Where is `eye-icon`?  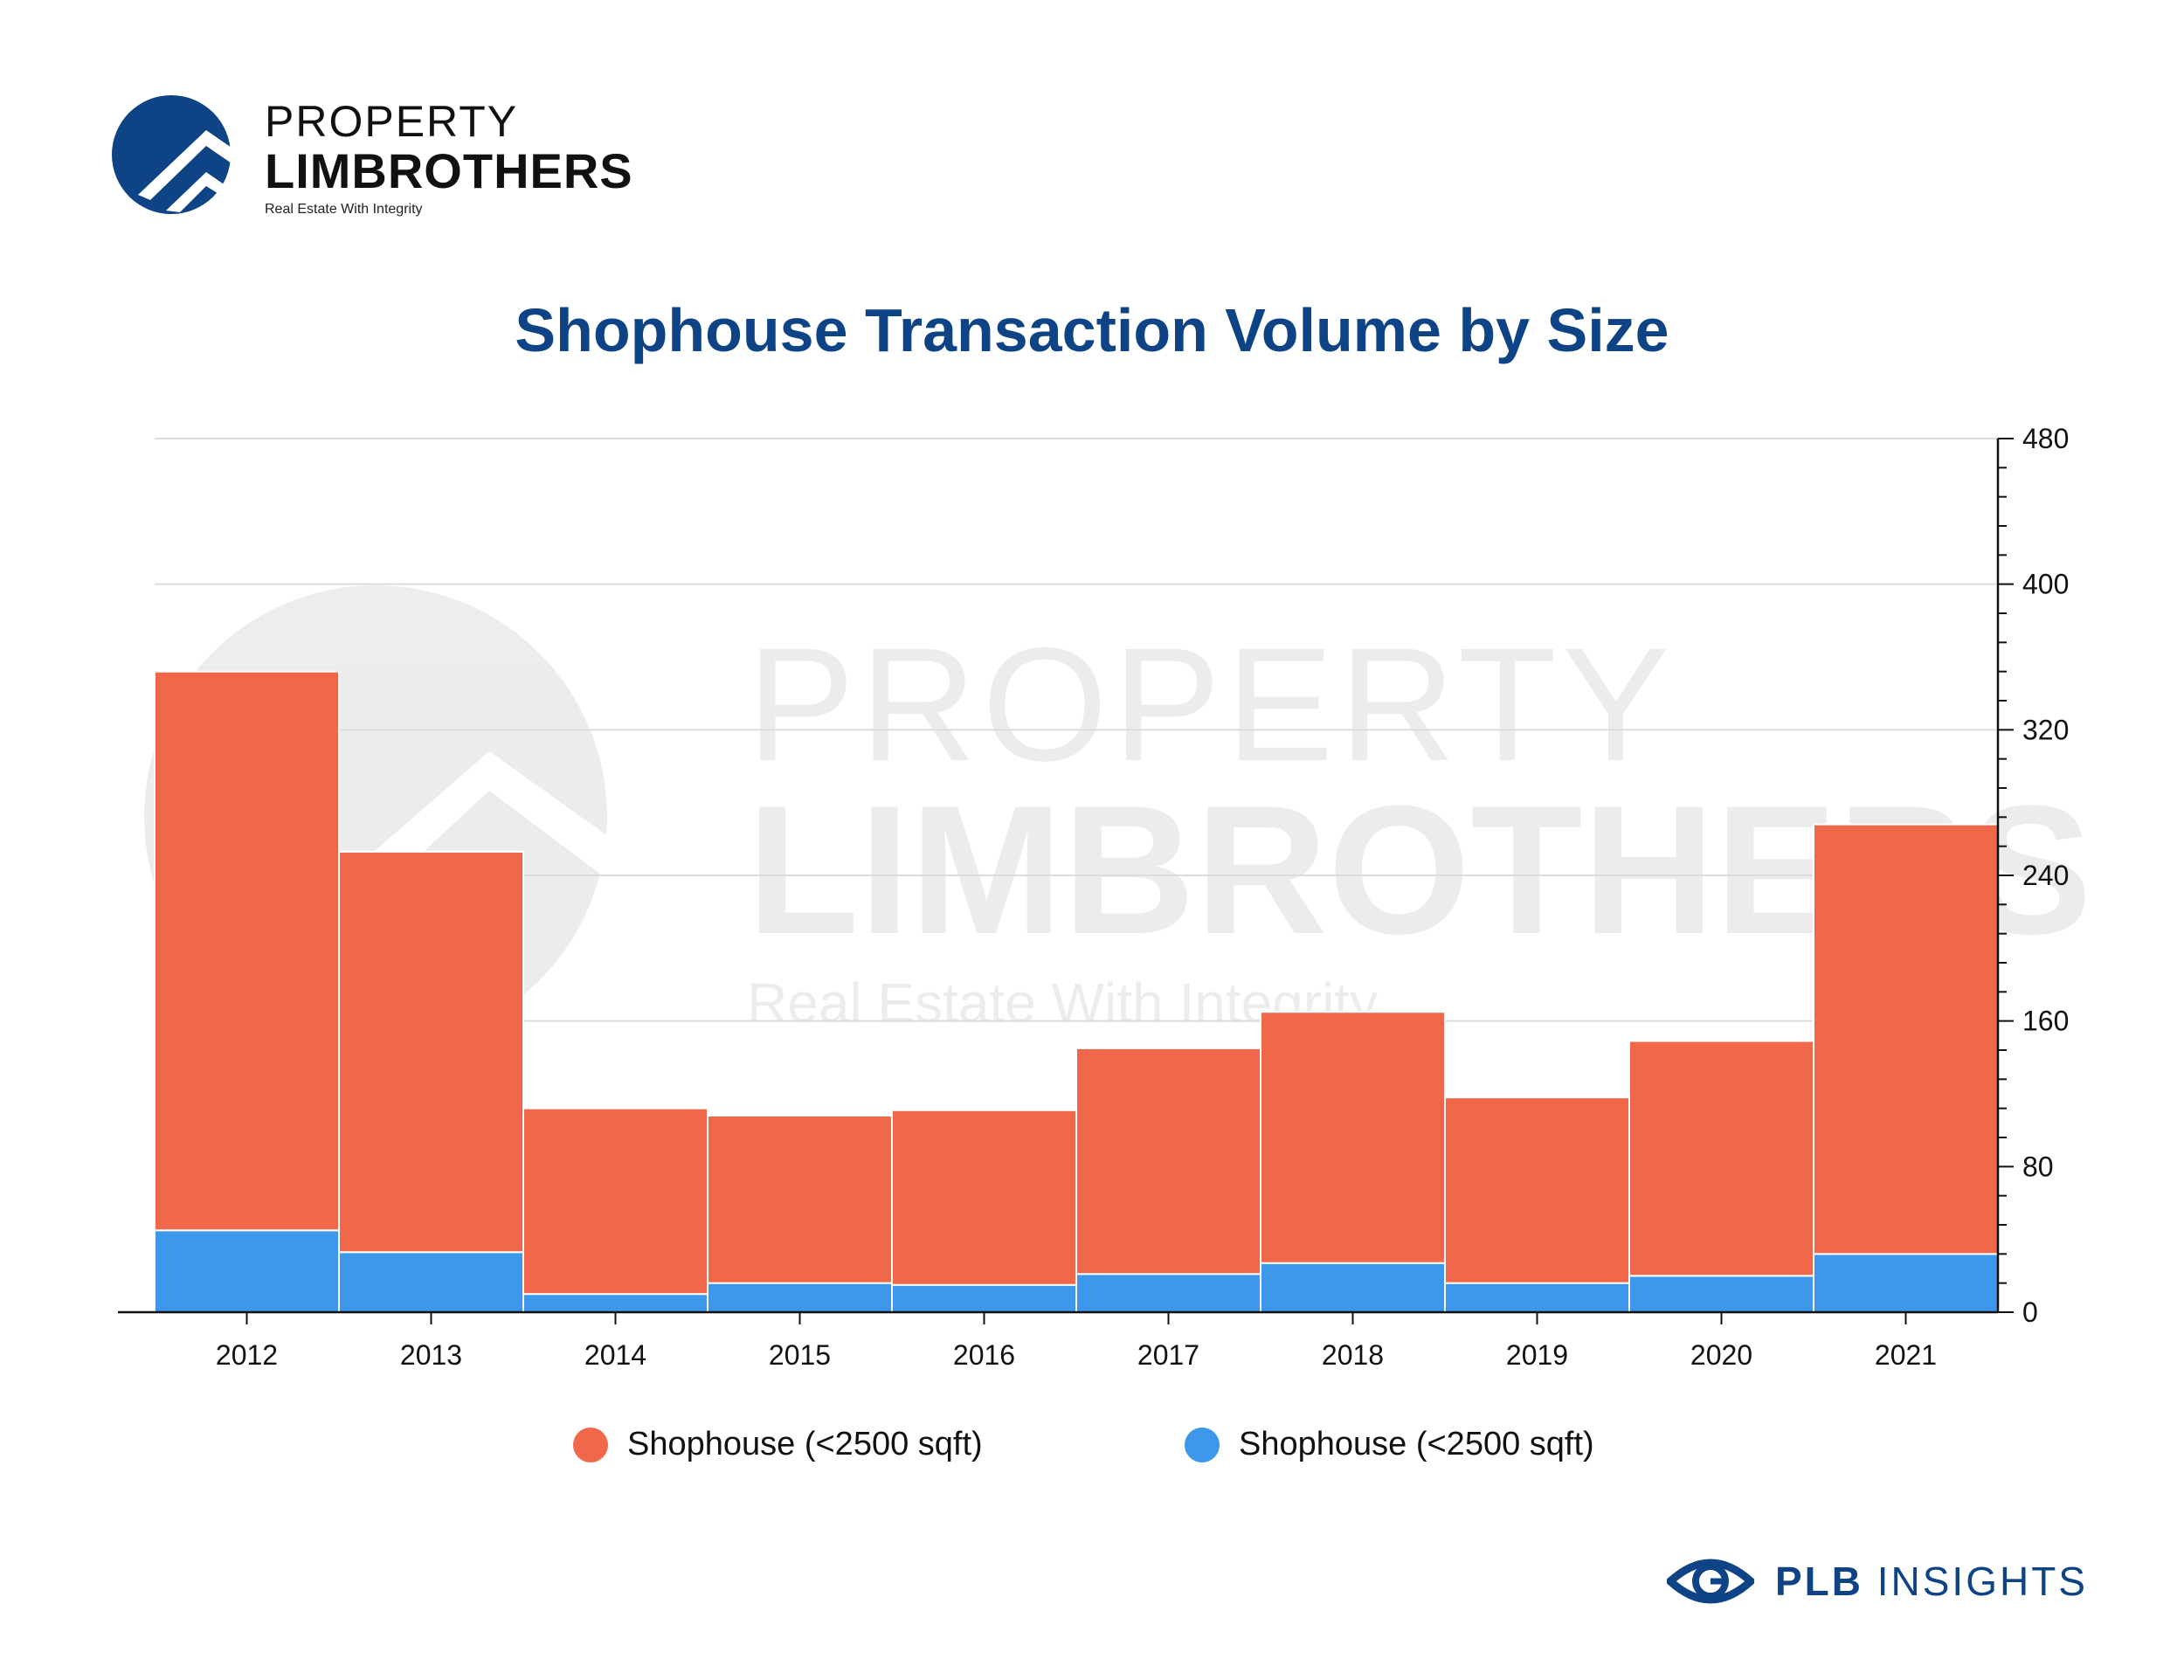
eye-icon is located at coordinates (1710, 1581).